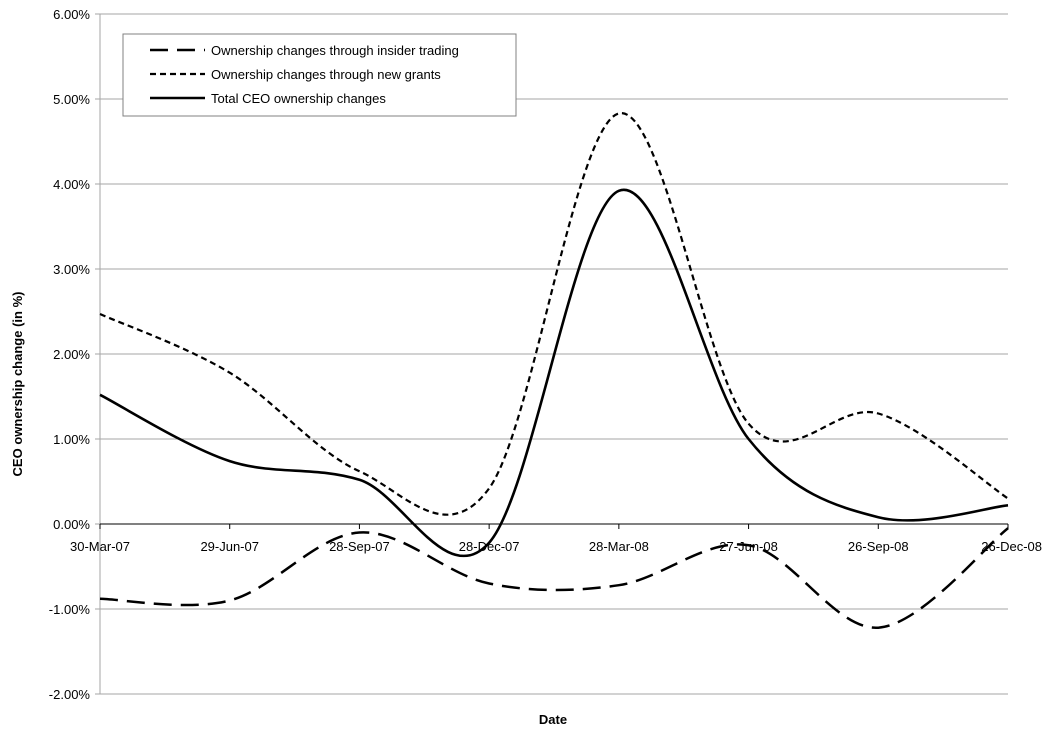 The height and width of the screenshot is (732, 1046). What do you see at coordinates (71, 439) in the screenshot?
I see `y-tick-label: 1.00%` at bounding box center [71, 439].